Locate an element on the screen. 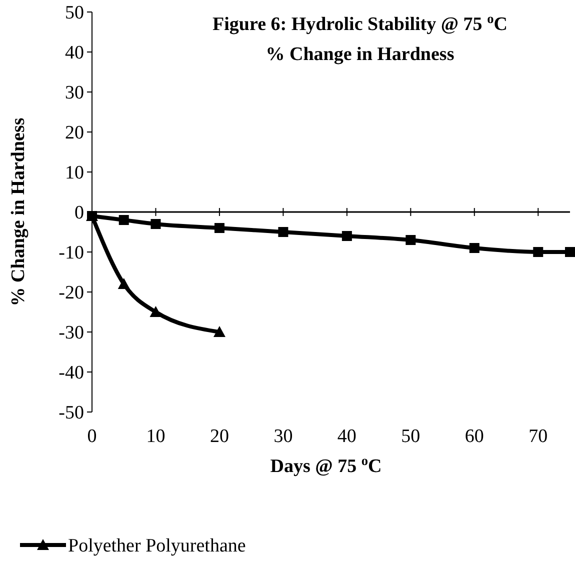 This screenshot has height=586, width=575. x-tick-label: 70 is located at coordinates (538, 436).